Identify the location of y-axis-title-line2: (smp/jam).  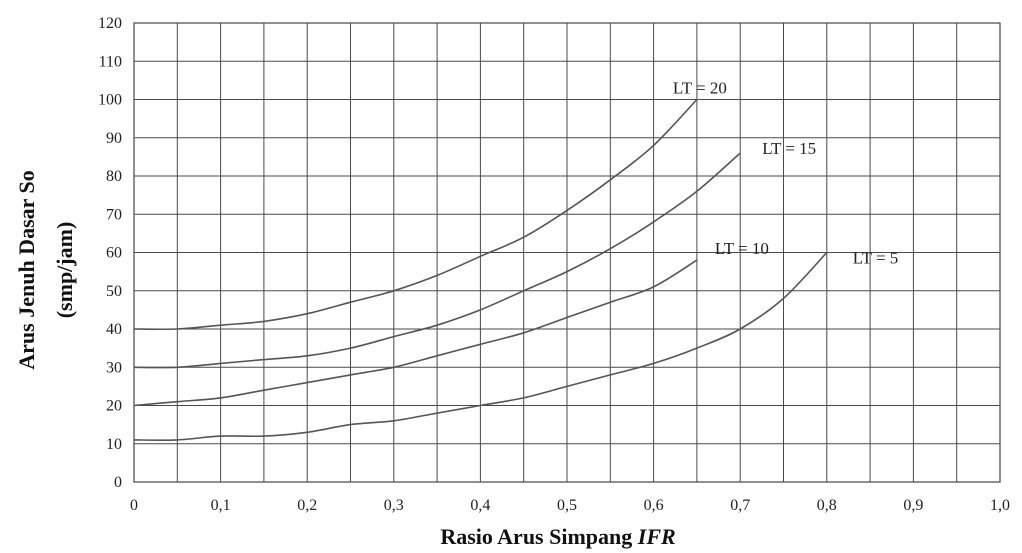
(64, 270).